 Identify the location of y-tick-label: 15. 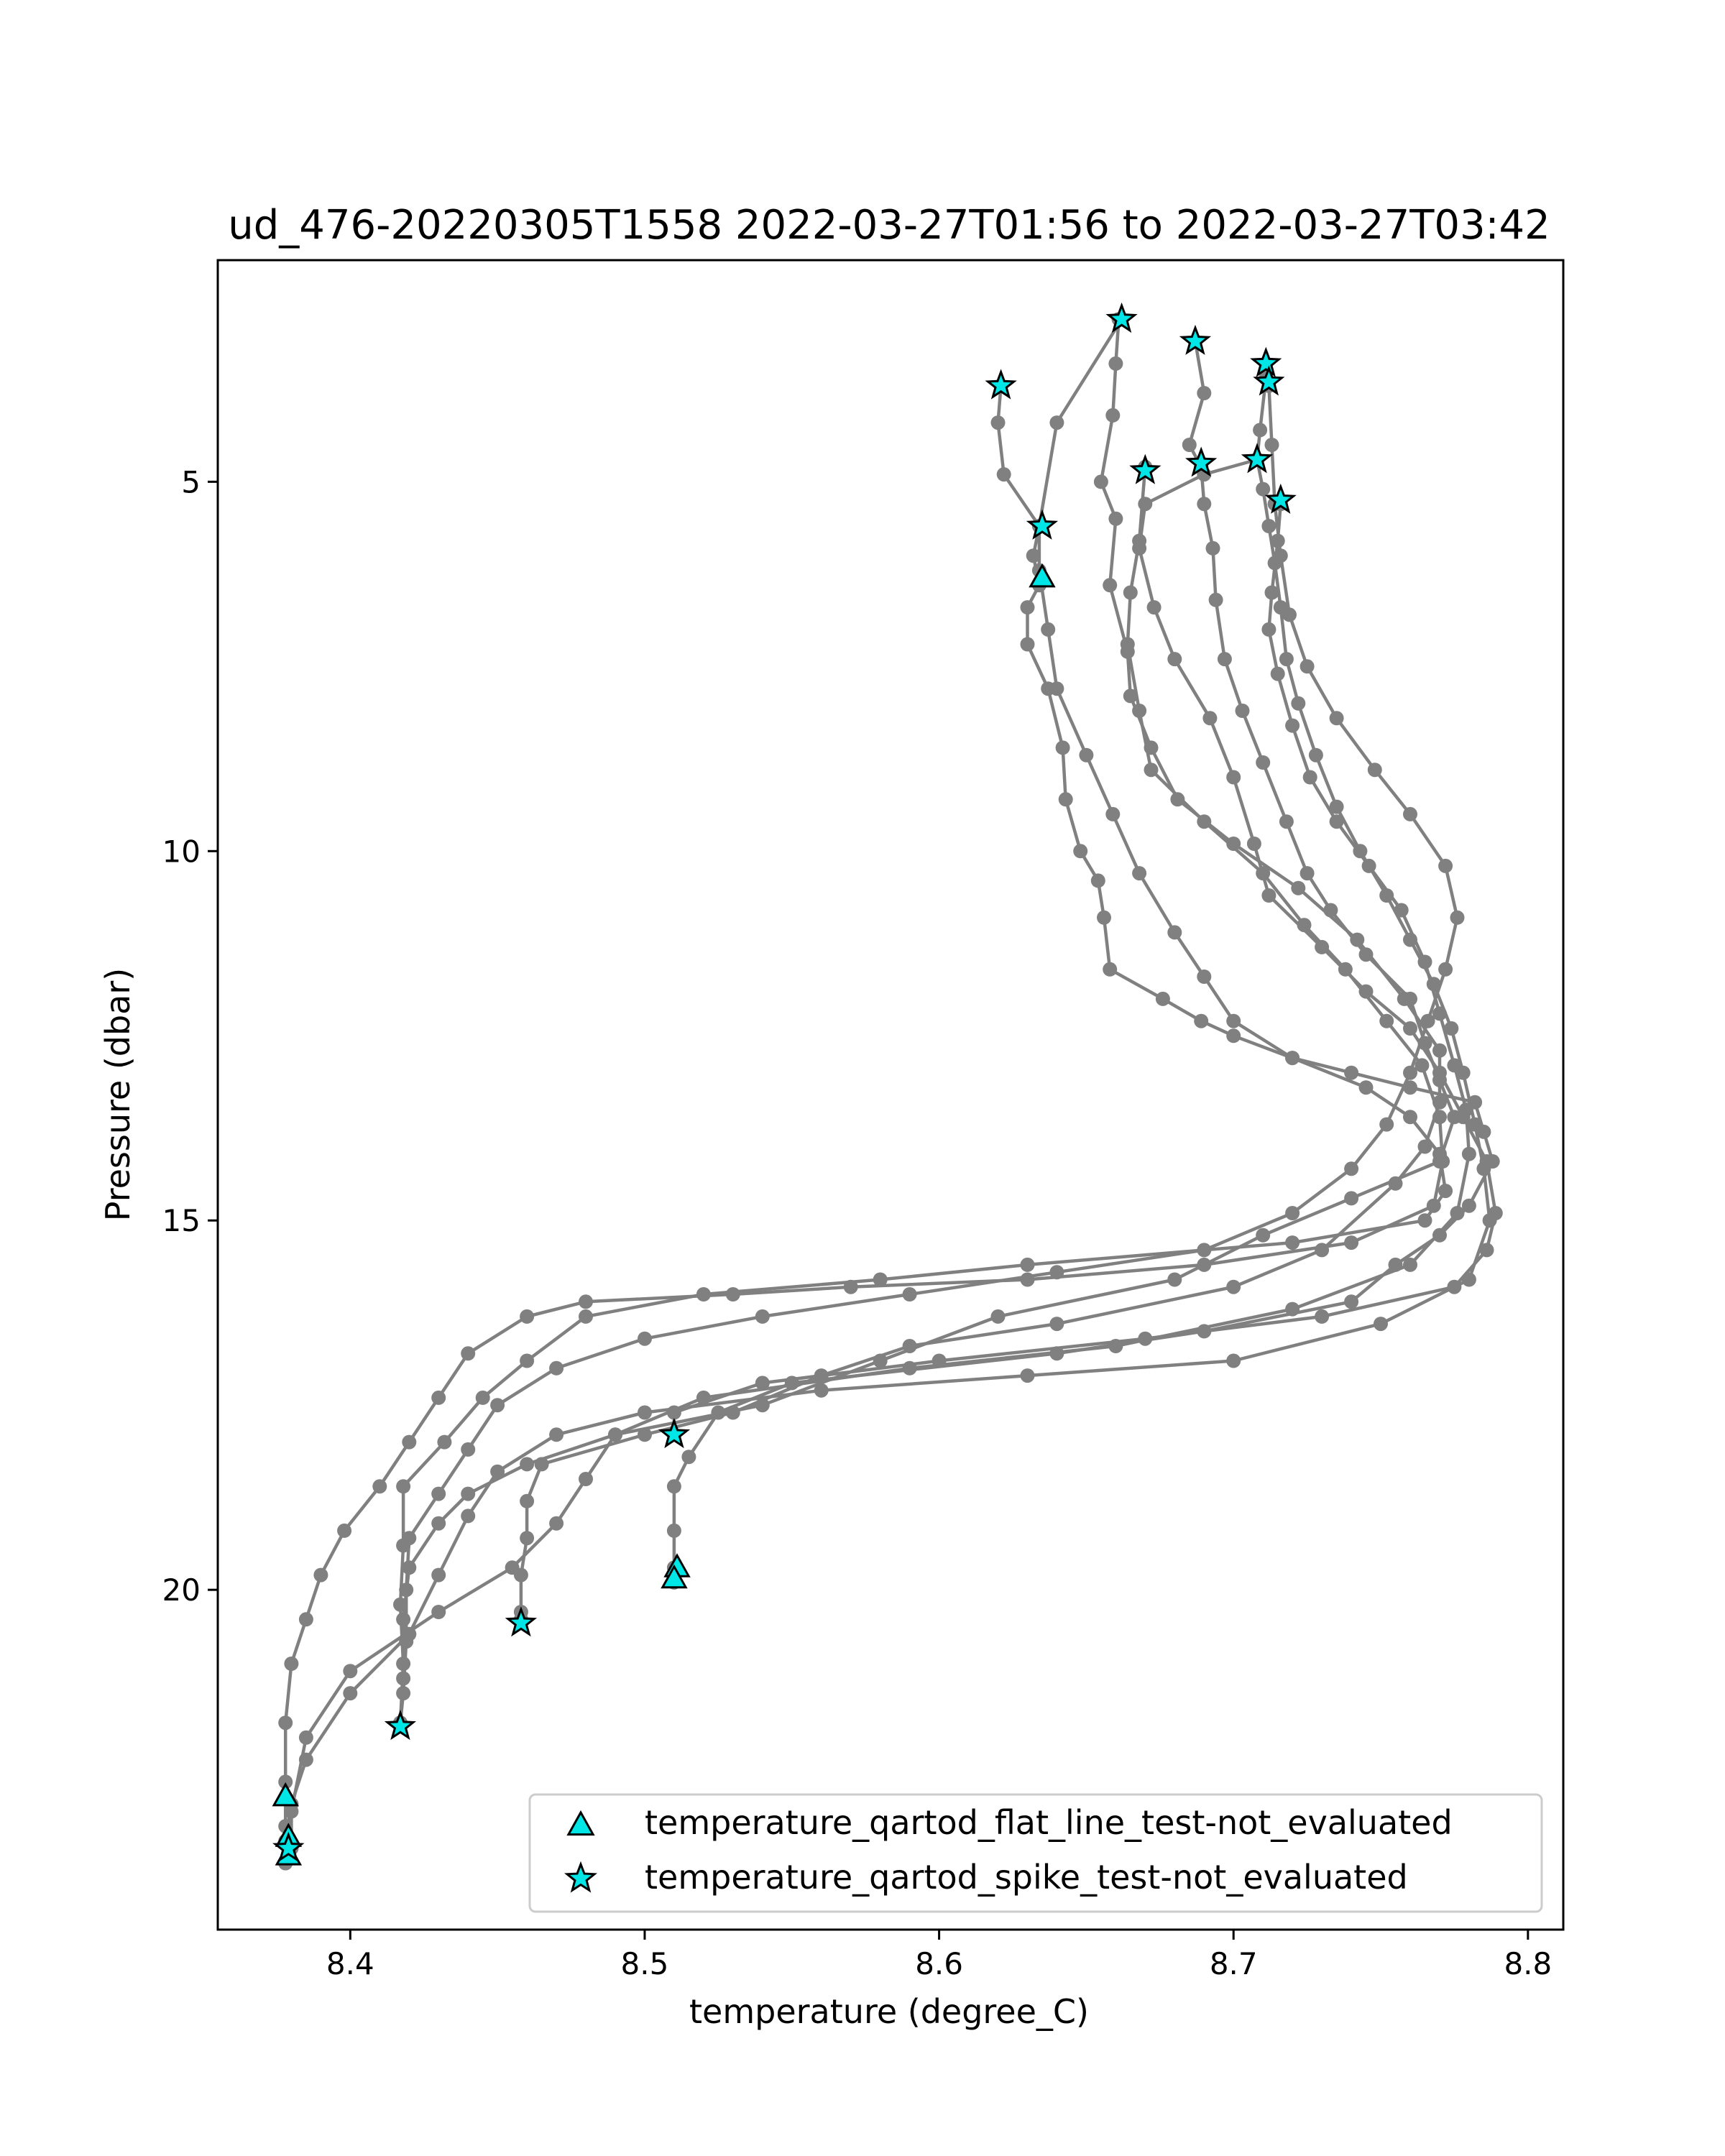
(181, 1220).